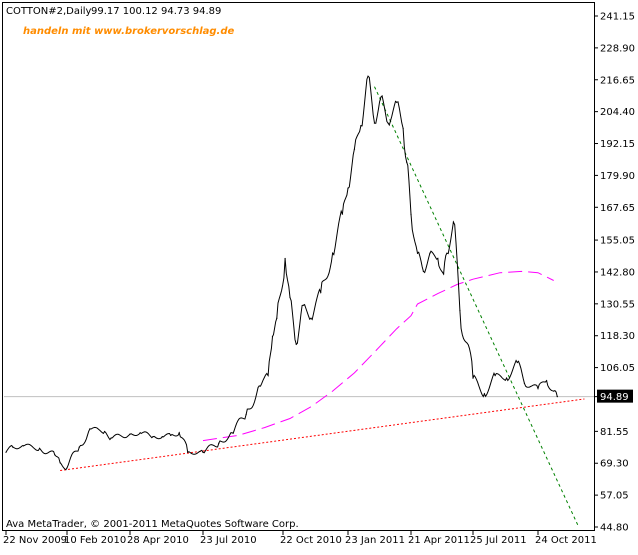 The width and height of the screenshot is (638, 555). What do you see at coordinates (617, 17) in the screenshot?
I see `y-tick-label: 241.15` at bounding box center [617, 17].